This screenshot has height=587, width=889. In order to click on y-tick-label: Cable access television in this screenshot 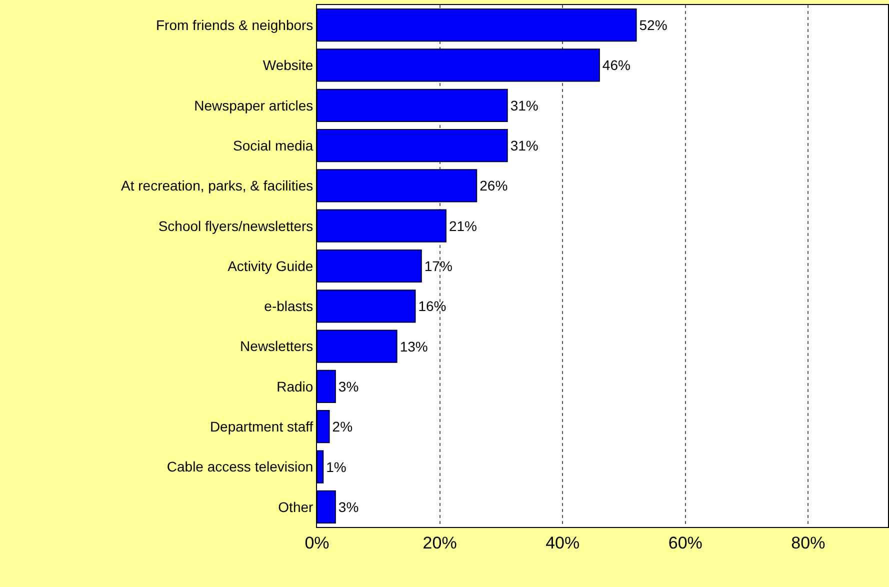, I will do `click(240, 466)`.